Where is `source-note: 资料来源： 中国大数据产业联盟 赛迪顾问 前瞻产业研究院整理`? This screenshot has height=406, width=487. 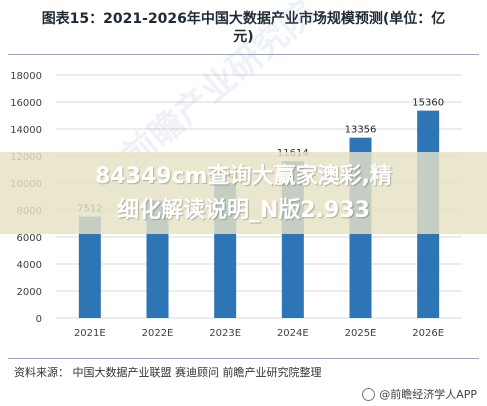 source-note: 资料来源： 中国大数据产业联盟 赛迪顾问 前瞻产业研究院整理 is located at coordinates (168, 372).